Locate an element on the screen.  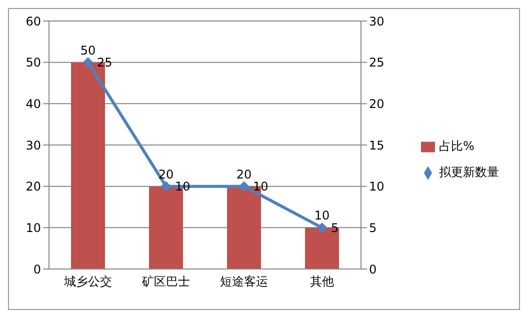
x-tick-label: 短途客运 is located at coordinates (244, 281).